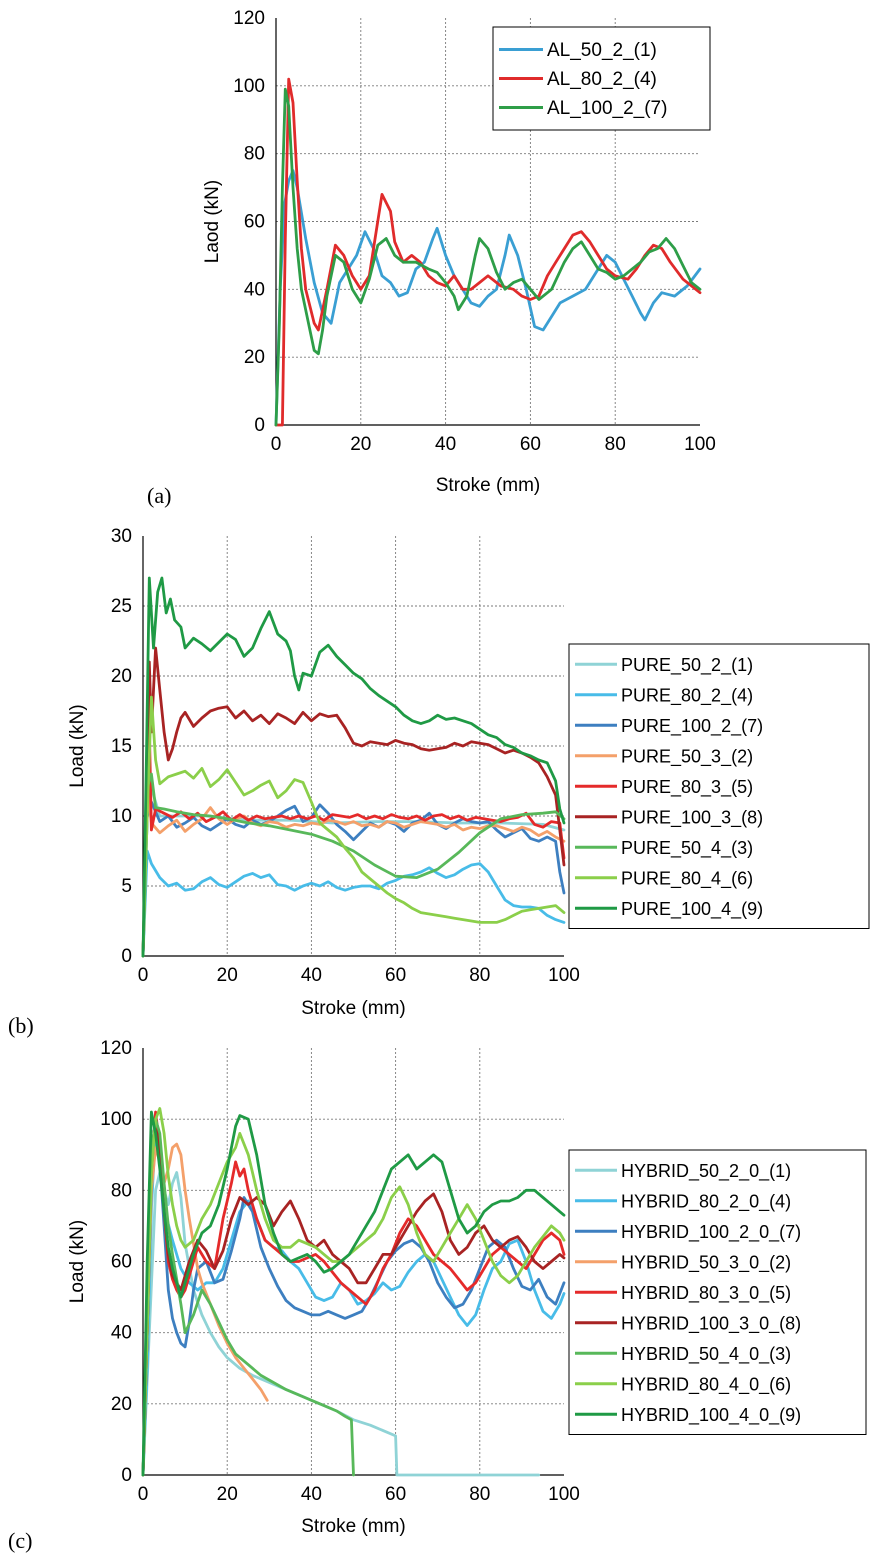 The image size is (872, 1558). What do you see at coordinates (711, 1415) in the screenshot?
I see `panel-c-legend-label: HYBRID_100_4_0_(9)` at bounding box center [711, 1415].